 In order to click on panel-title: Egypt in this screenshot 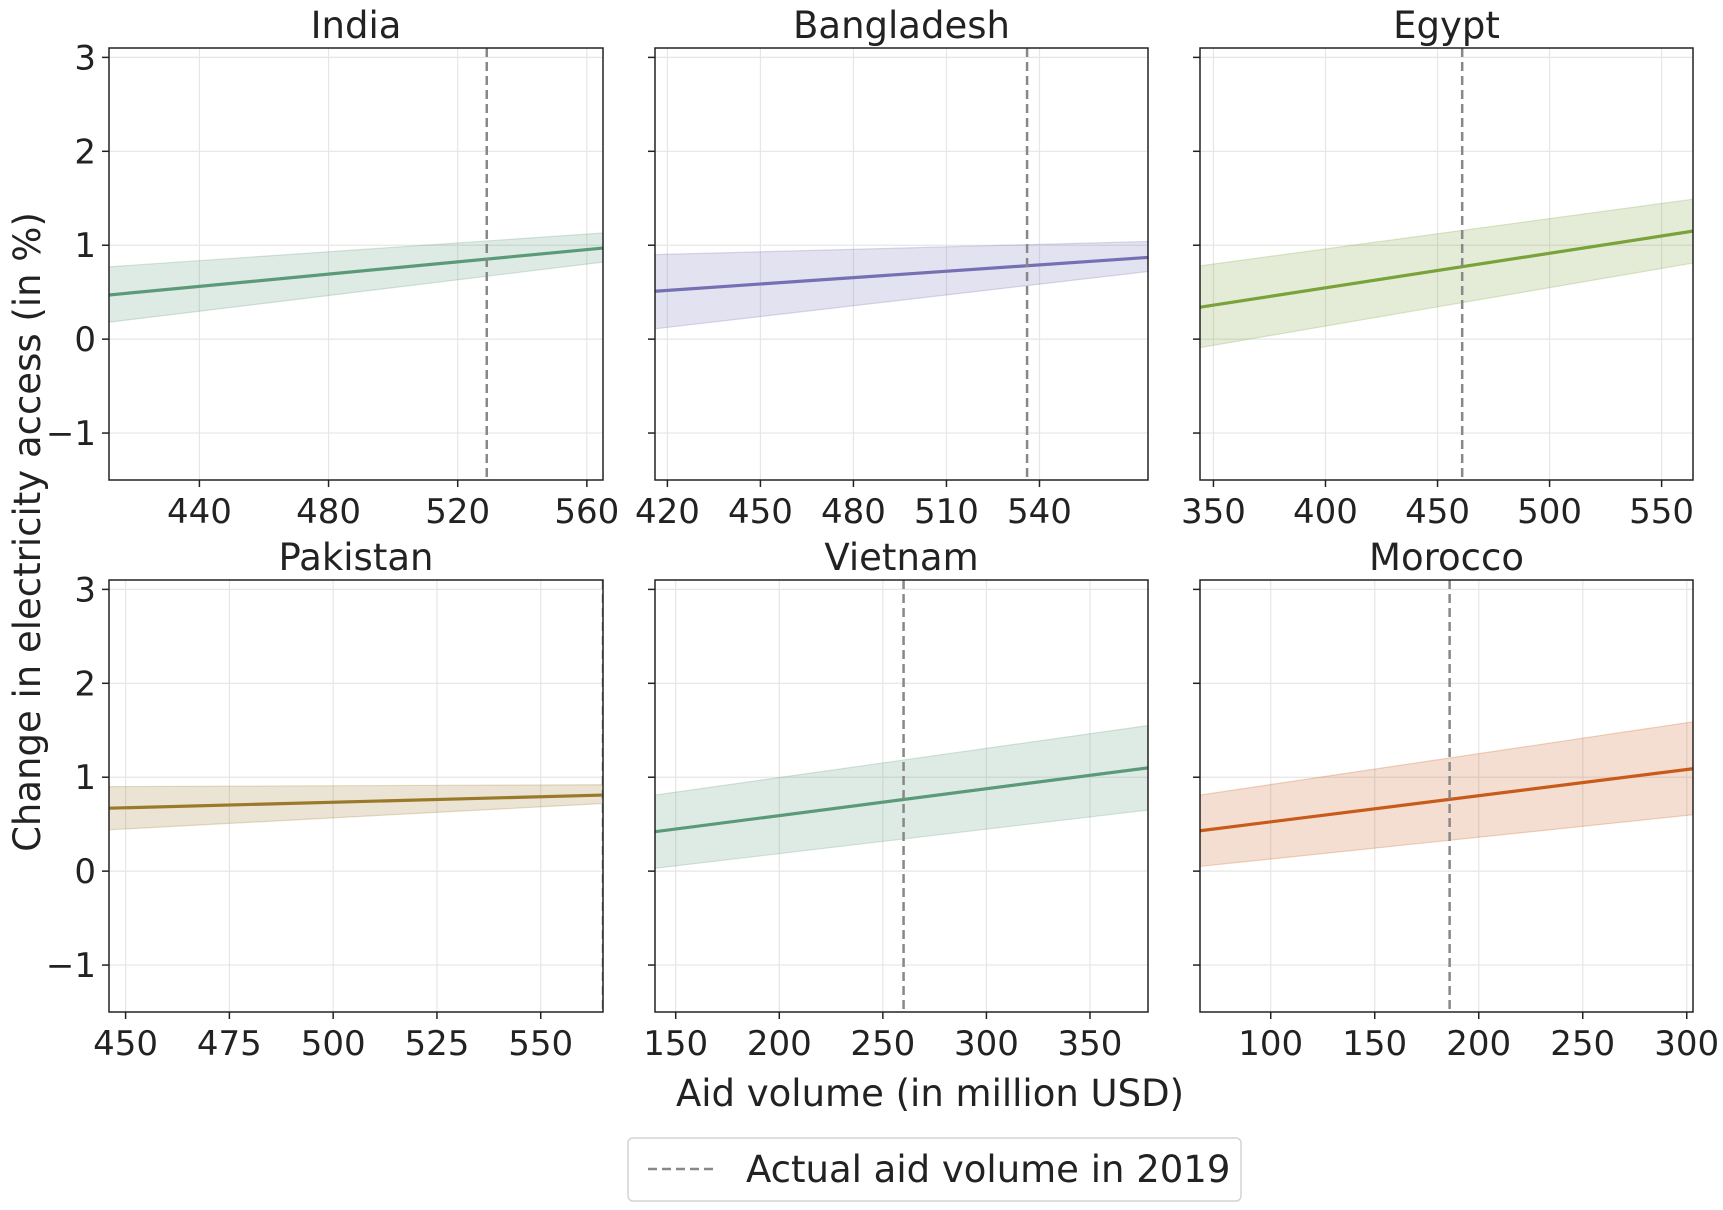, I will do `click(1446, 25)`.